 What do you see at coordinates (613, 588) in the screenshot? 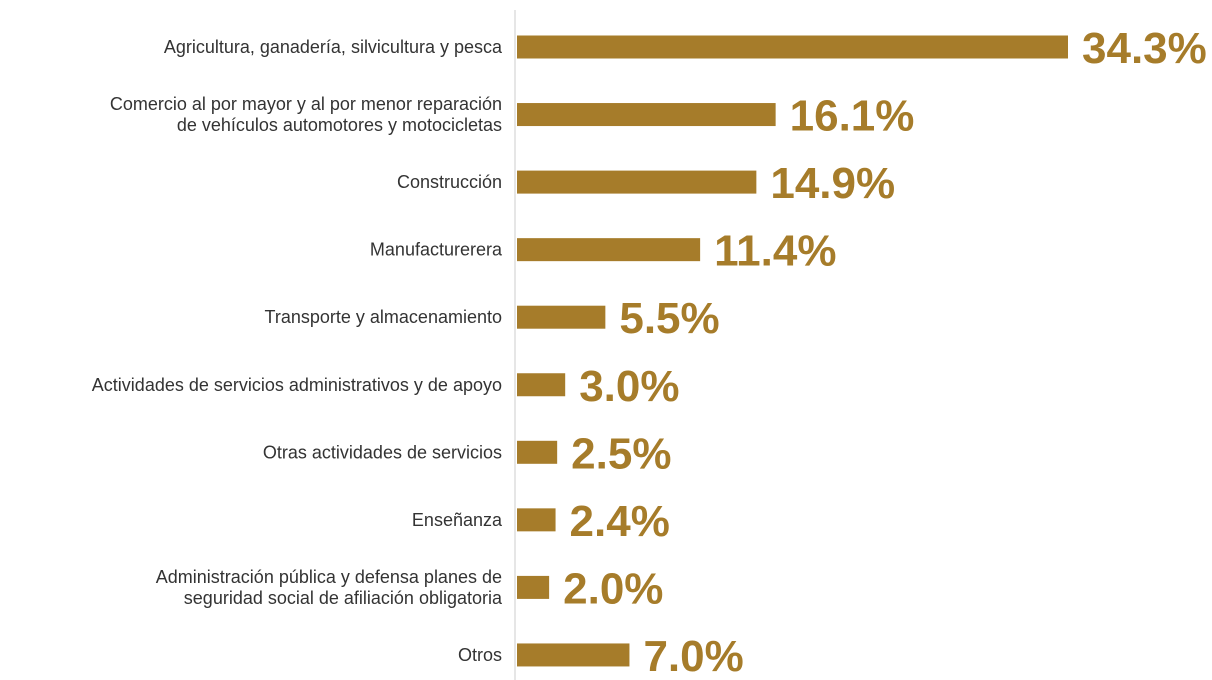
I see `value-label-8: 2.0%` at bounding box center [613, 588].